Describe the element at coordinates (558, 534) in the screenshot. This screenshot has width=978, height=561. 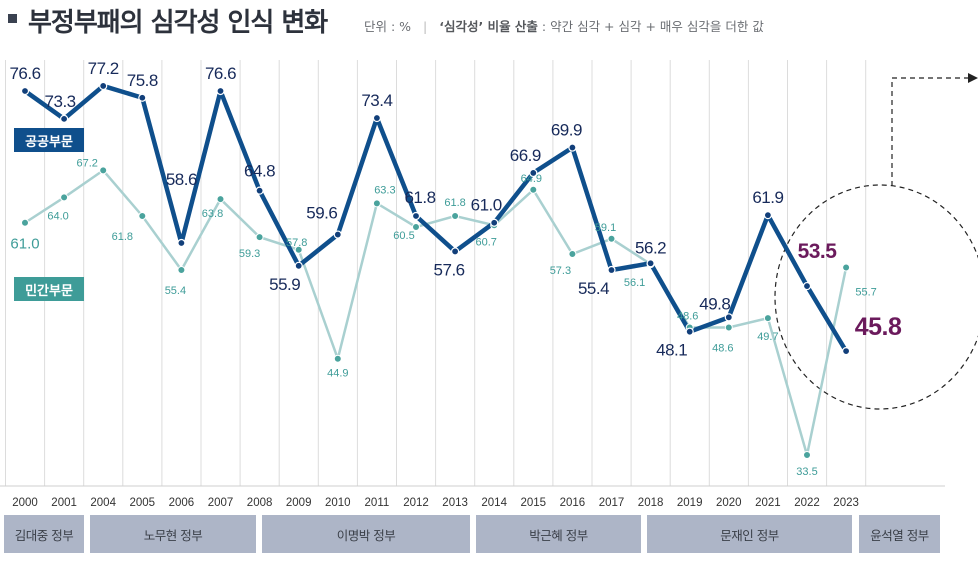
I see `gov-band-park-geunhye: 박근혜 정부` at that location.